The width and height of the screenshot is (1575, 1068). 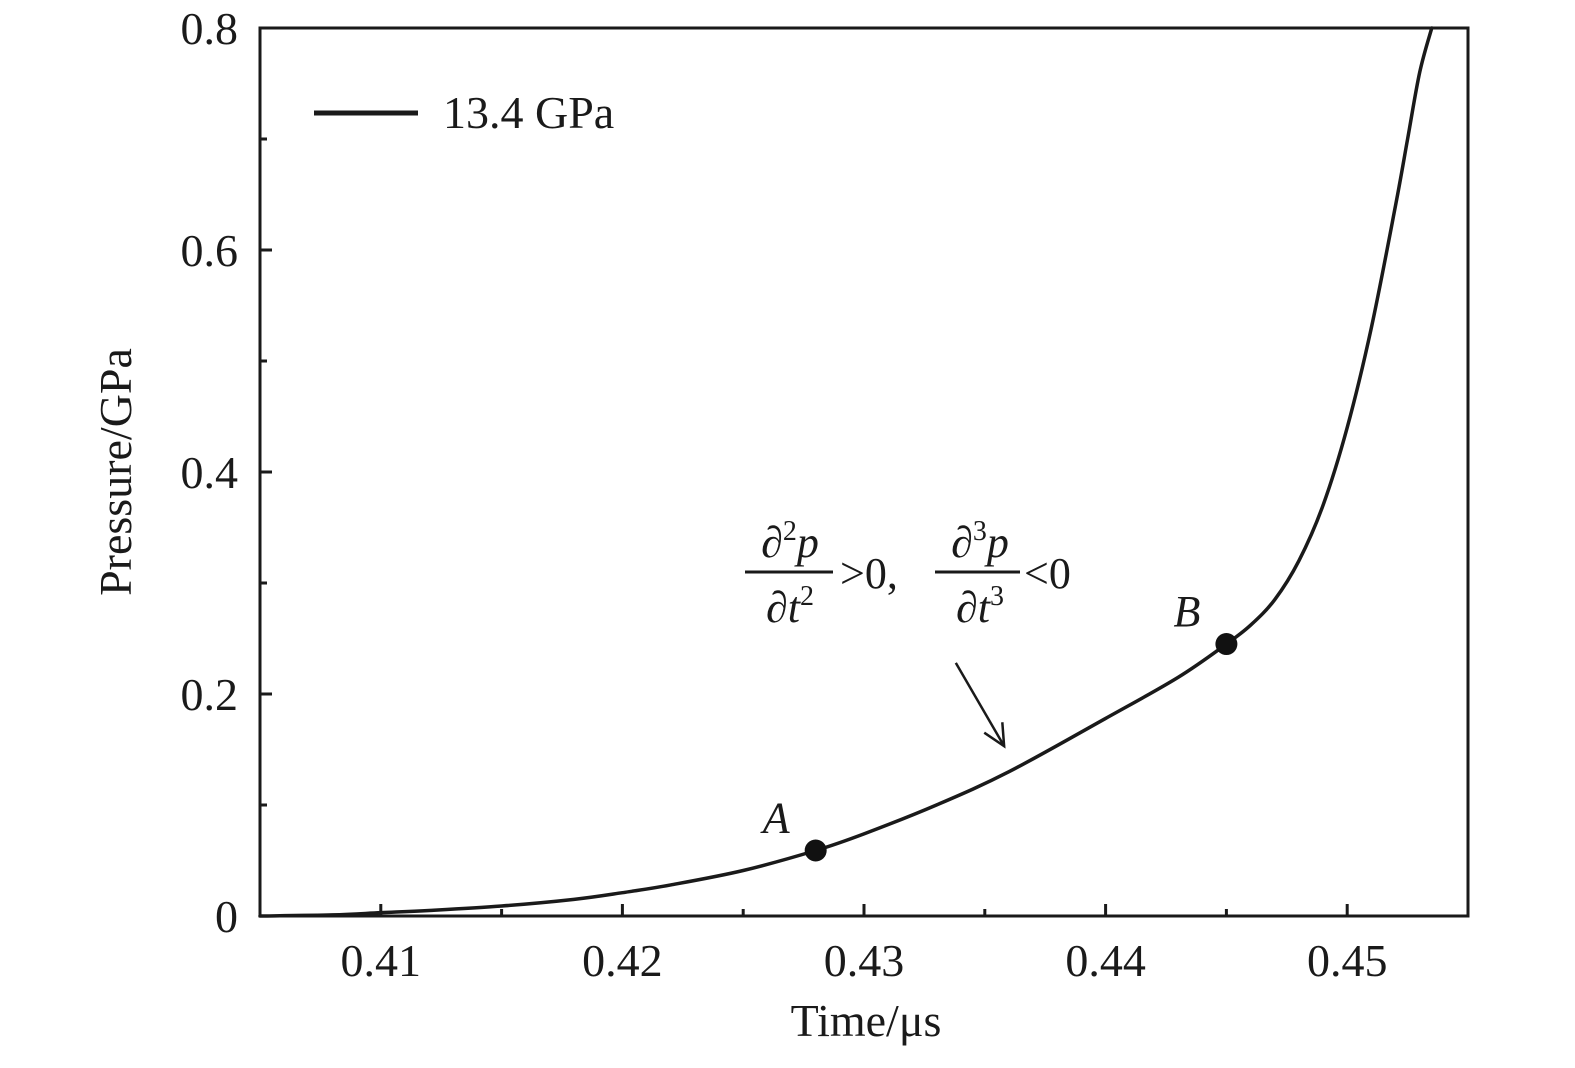 I want to click on annotation-frac2-denominator: ∂t3, so click(x=980, y=606).